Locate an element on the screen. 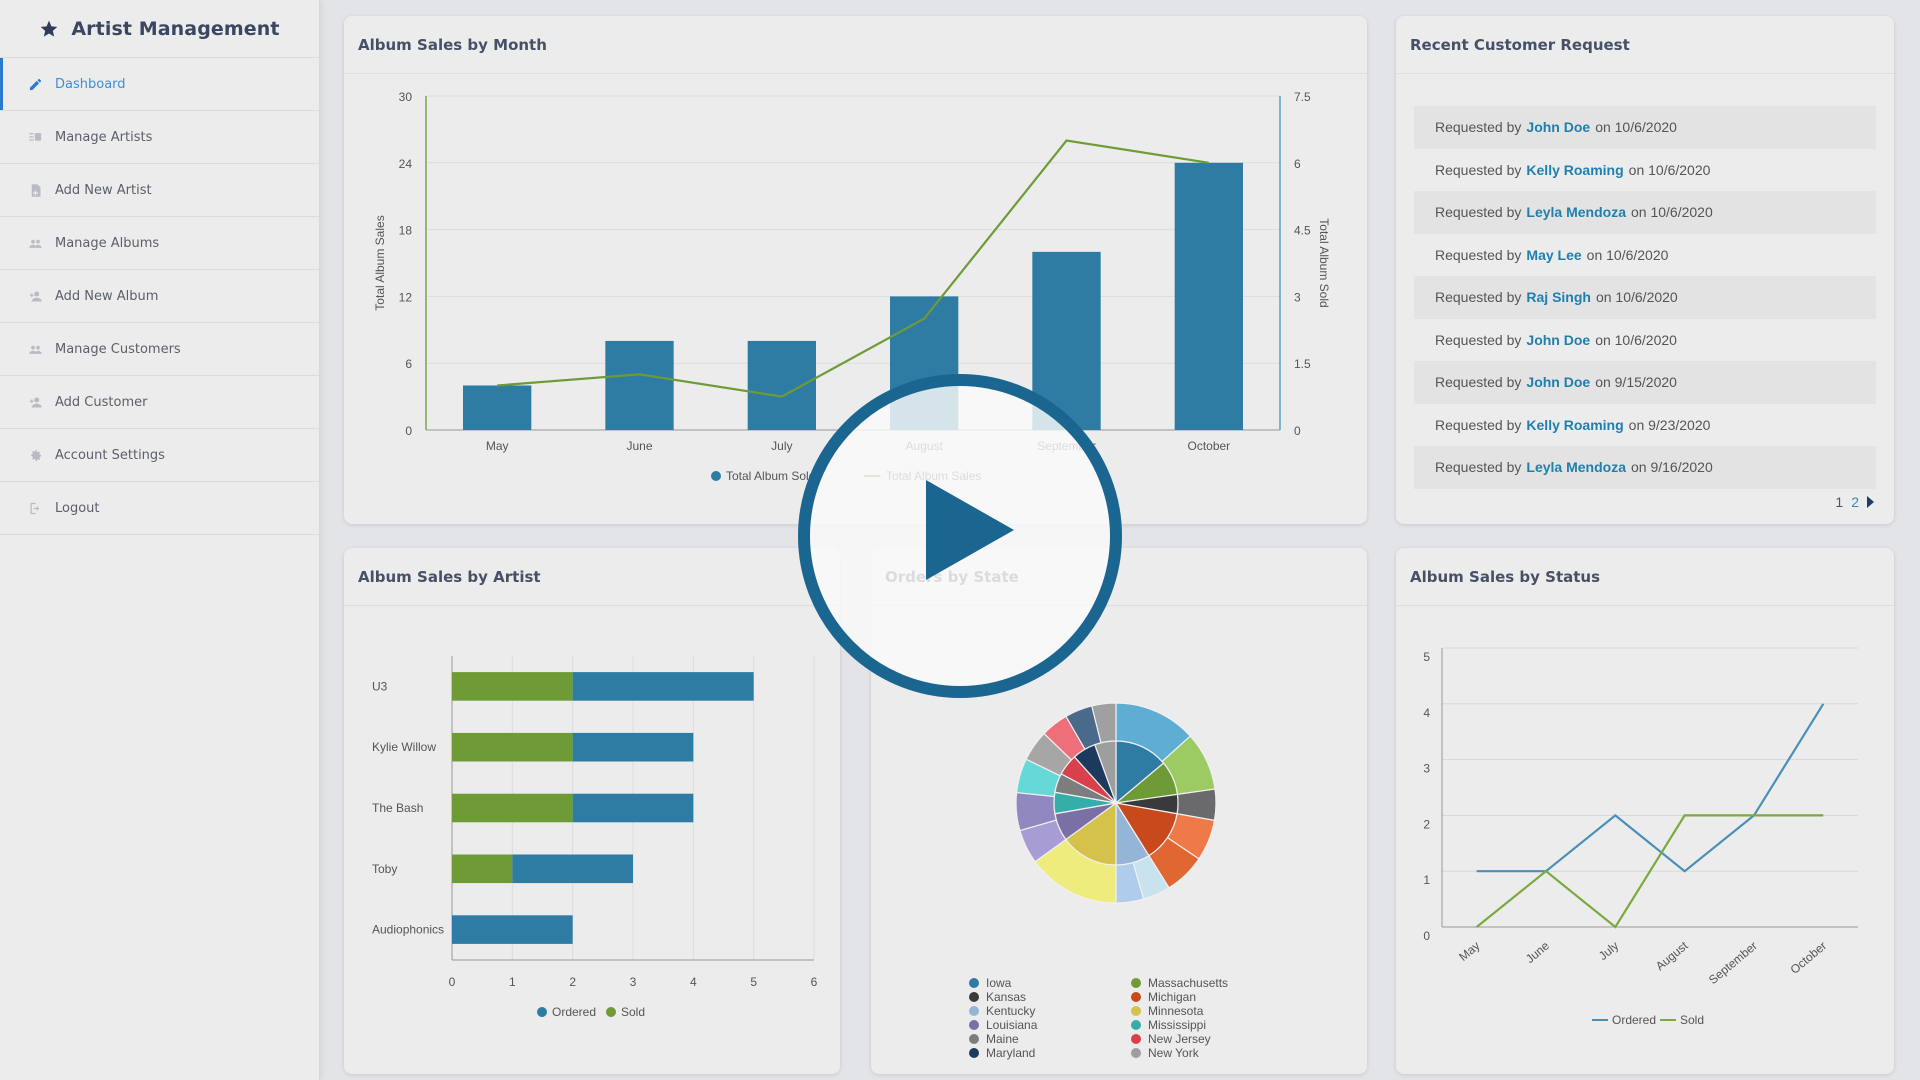 This screenshot has height=1080, width=1920. play-button is located at coordinates (960, 536).